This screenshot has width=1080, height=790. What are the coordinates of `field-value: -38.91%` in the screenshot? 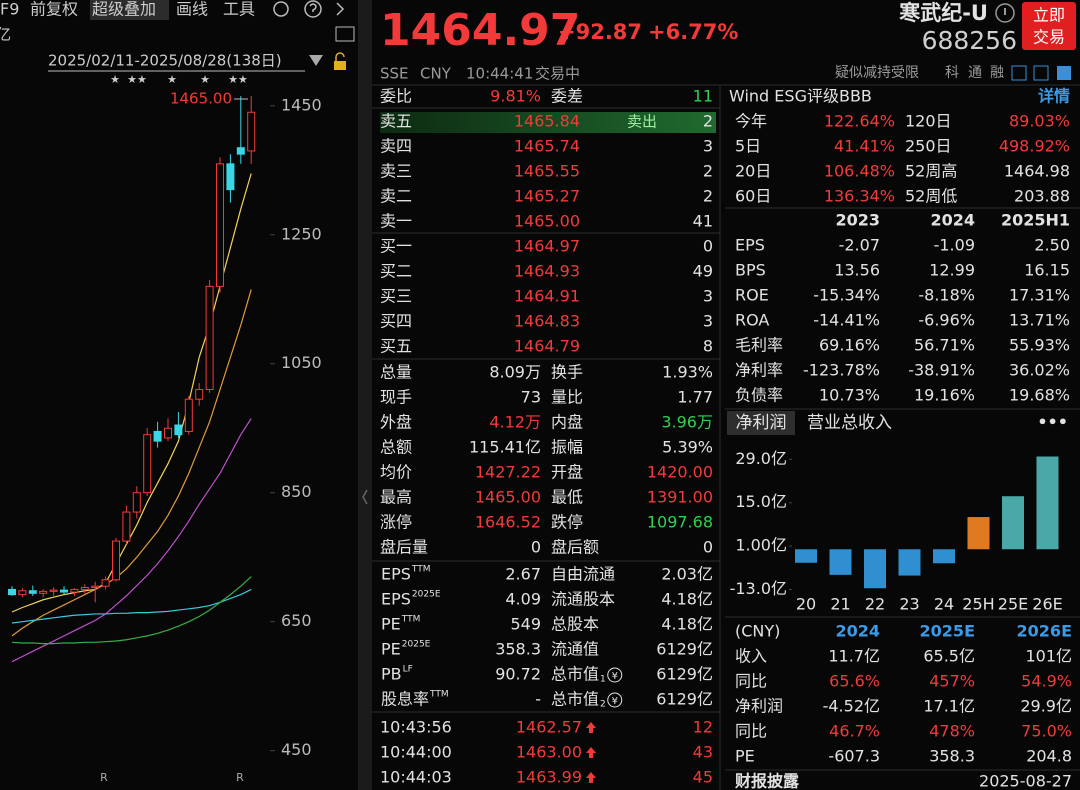 It's located at (941, 370).